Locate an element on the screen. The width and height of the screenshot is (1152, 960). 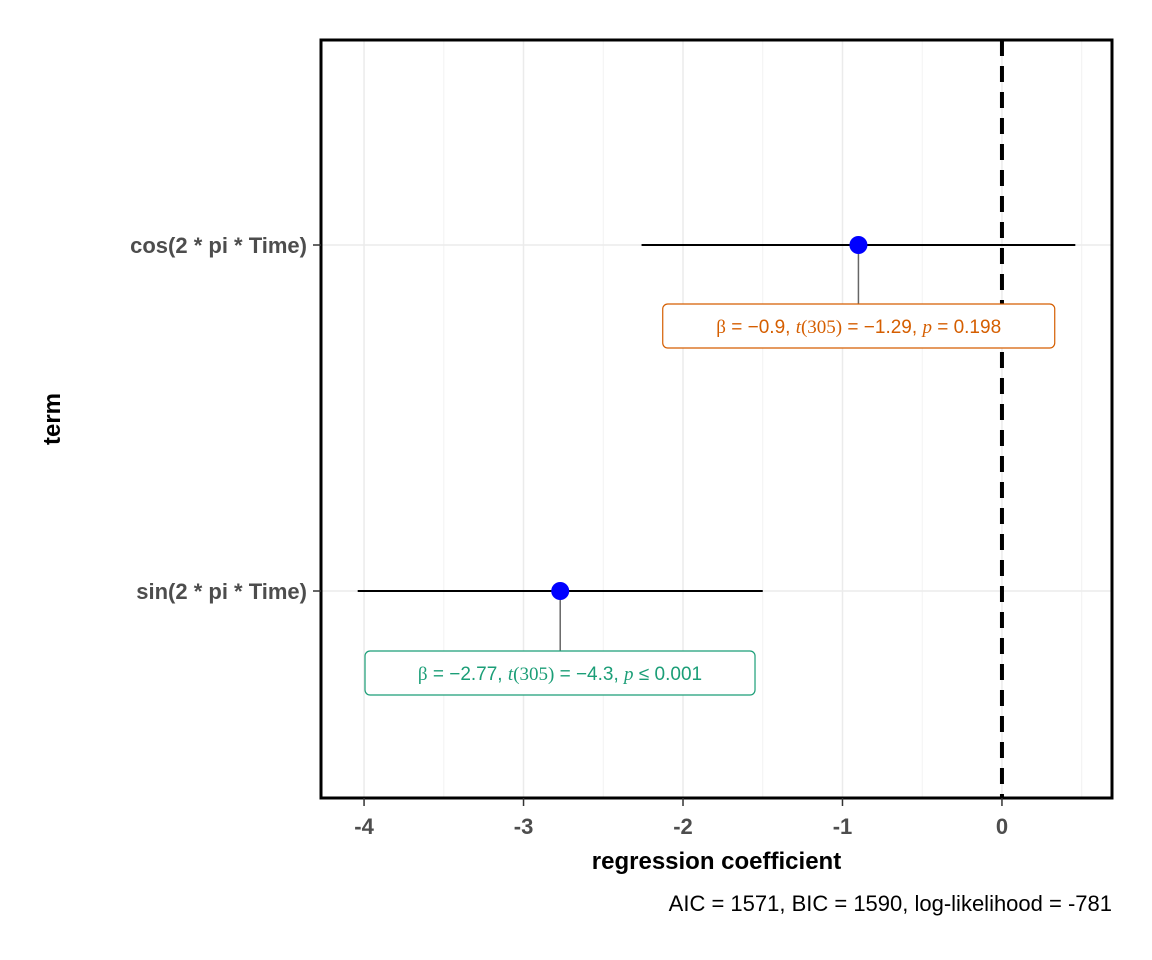
x-axis-title: regression coefficient is located at coordinates (716, 861).